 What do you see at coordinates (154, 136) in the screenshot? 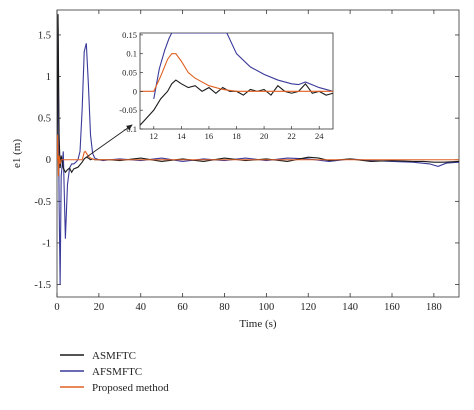
I see `inset-x-tick-label: 12` at bounding box center [154, 136].